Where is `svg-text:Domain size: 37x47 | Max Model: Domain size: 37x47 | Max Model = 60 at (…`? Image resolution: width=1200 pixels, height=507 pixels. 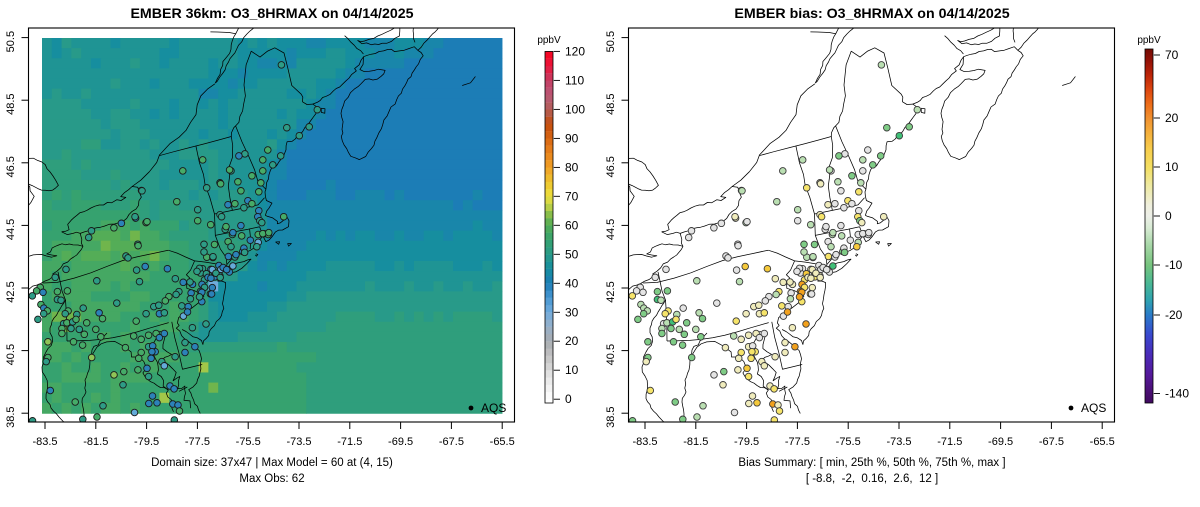
svg-text:Domain size: 37x47 | Max Model: Domain size: 37x47 | Max Model = 60 at (… is located at coordinates (272, 463).